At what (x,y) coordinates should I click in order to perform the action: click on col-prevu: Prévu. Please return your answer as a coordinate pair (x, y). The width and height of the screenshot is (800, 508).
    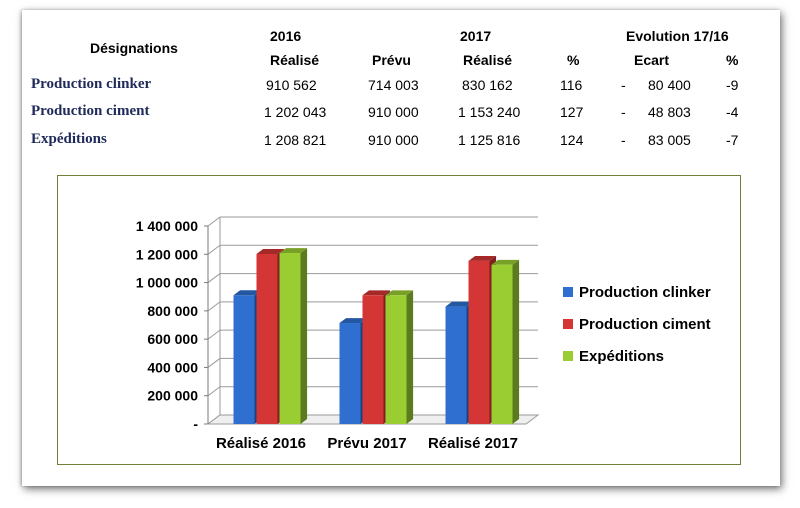
    Looking at the image, I should click on (391, 60).